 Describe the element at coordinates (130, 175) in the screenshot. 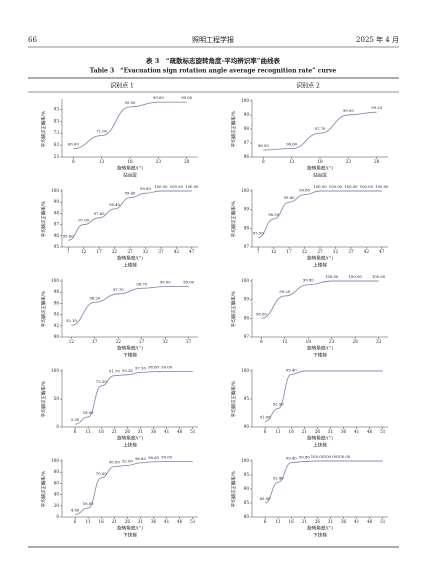

I see `chart-subtitle: 站台层` at that location.